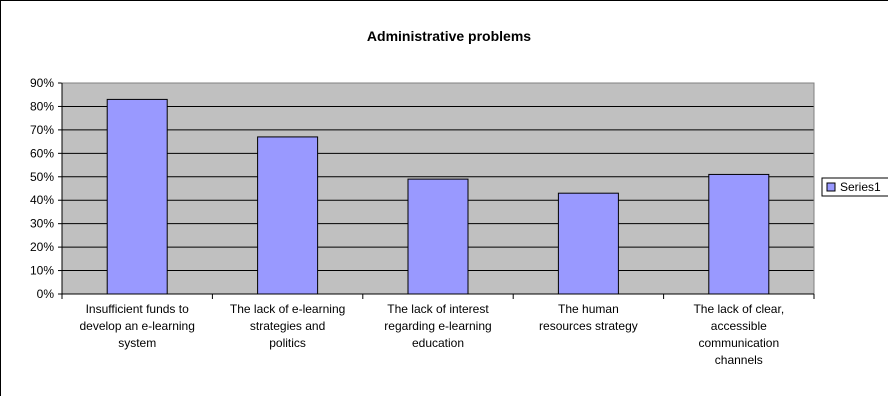 This screenshot has height=401, width=888. What do you see at coordinates (138, 309) in the screenshot?
I see `x-tick-label-line: Insufficient funds to` at bounding box center [138, 309].